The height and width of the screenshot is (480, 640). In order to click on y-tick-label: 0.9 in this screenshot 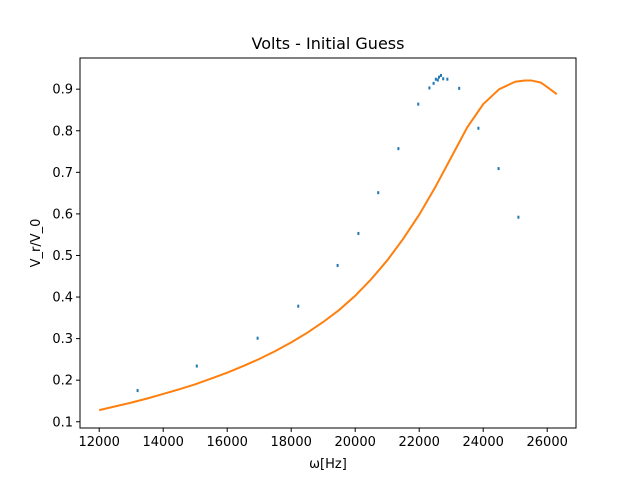, I will do `click(62, 90)`.